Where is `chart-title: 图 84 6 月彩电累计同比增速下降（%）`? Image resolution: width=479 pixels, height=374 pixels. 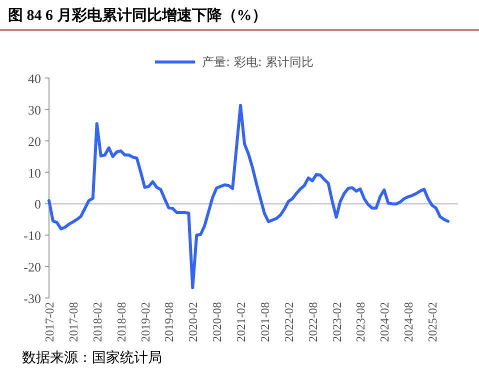 chart-title: 图 84 6 月彩电累计同比增速下降（%） is located at coordinates (137, 15).